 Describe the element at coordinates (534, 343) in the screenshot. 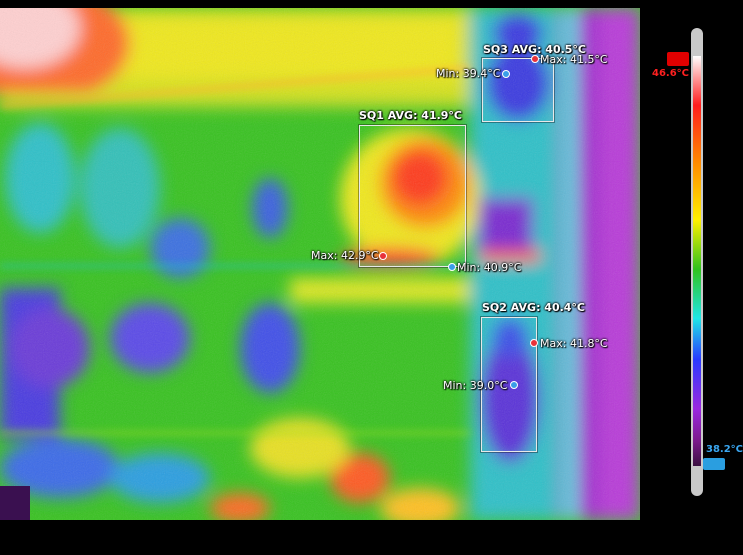

I see `region-sq2-max-marker` at that location.